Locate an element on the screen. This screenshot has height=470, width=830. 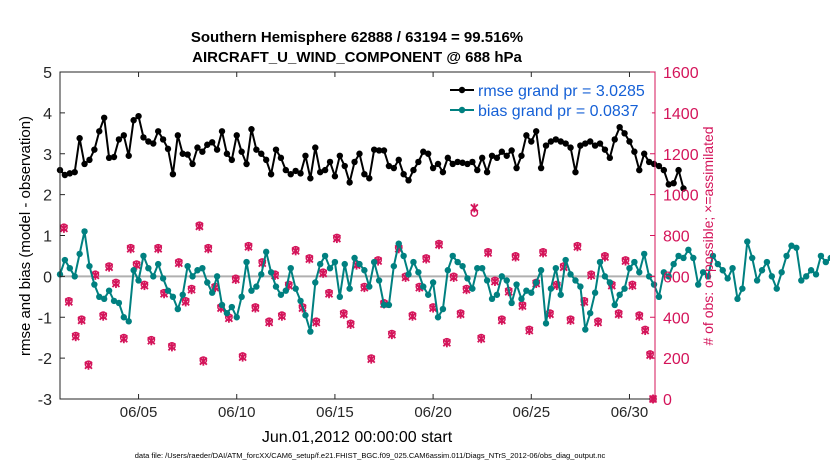
x-tick-label: 06/25 is located at coordinates (532, 412).